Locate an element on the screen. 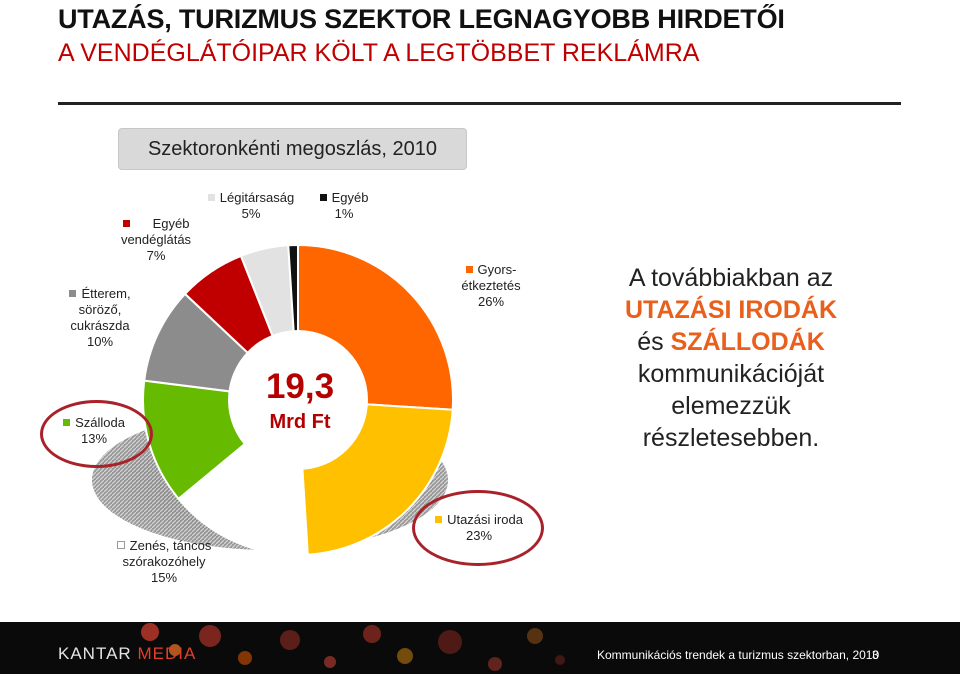 This screenshot has width=960, height=674. label-text: cukrászda is located at coordinates (100, 325).